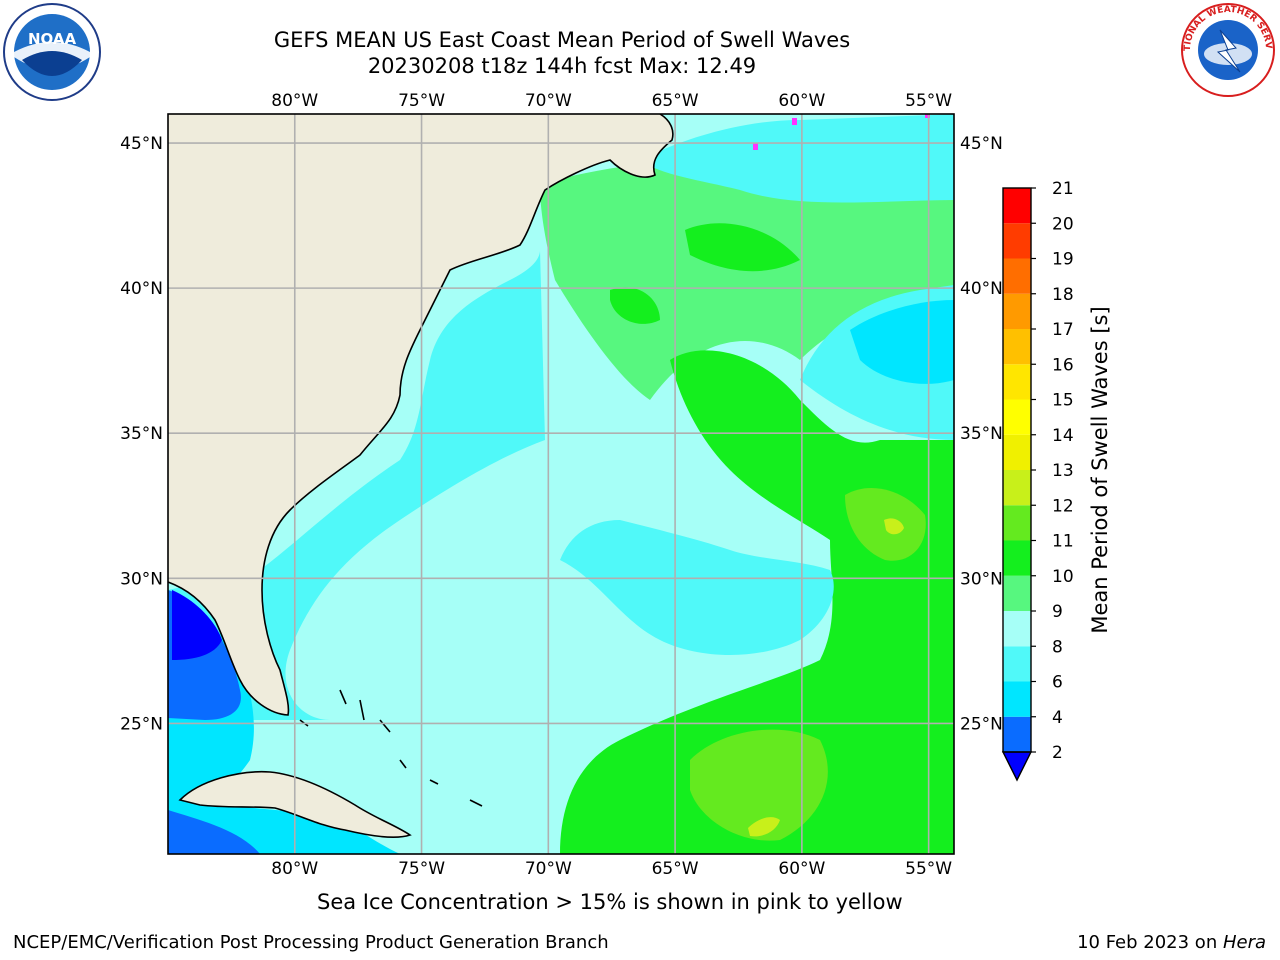  I want to click on colorbar-tick-label: 19, so click(1063, 260).